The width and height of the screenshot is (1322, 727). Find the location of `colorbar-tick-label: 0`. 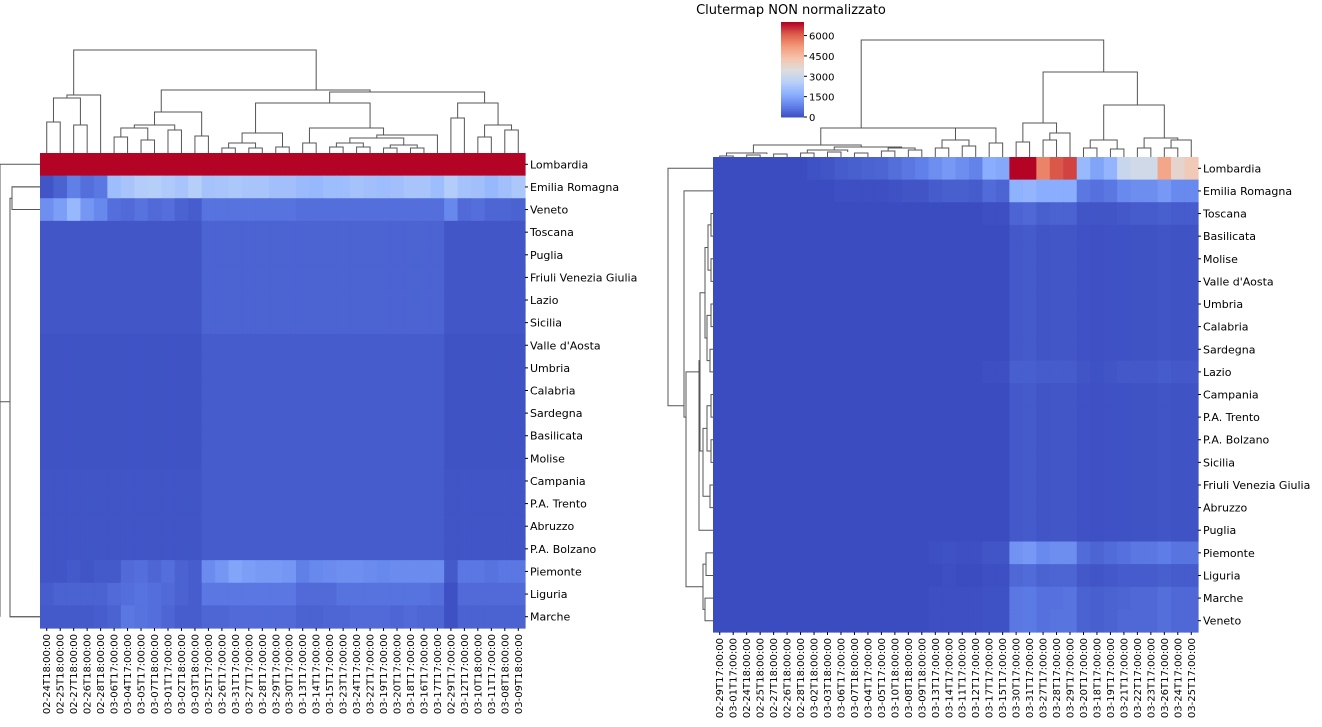

colorbar-tick-label: 0 is located at coordinates (812, 118).